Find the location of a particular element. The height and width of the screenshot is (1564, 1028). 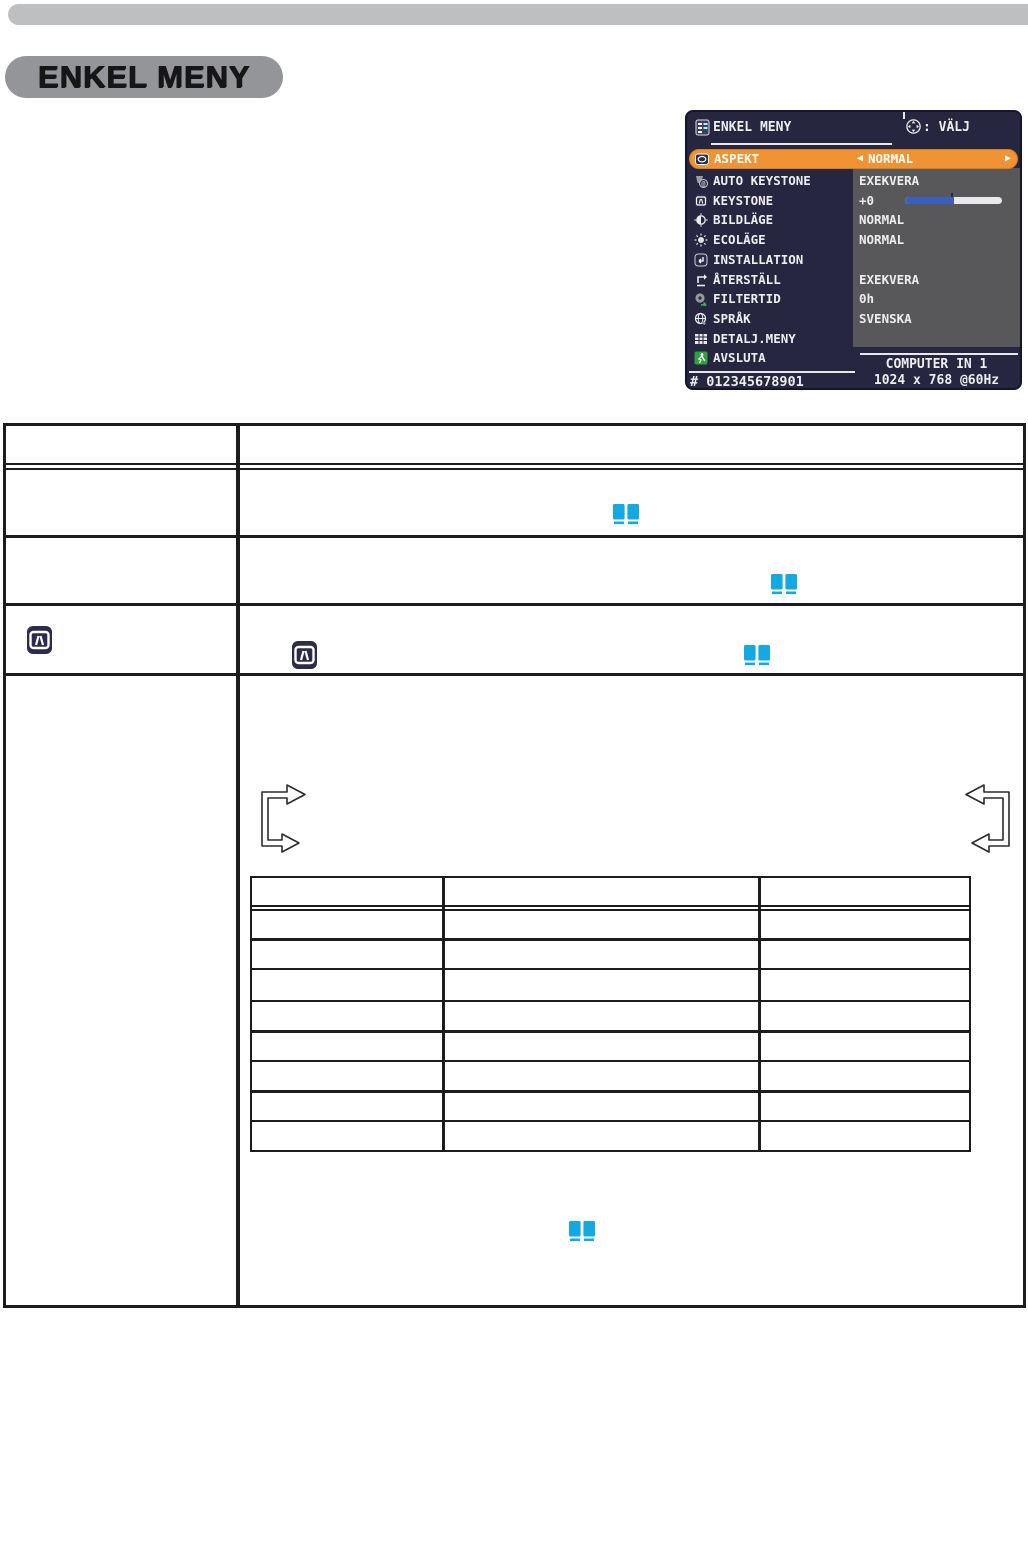

sun-icon is located at coordinates (701, 240).